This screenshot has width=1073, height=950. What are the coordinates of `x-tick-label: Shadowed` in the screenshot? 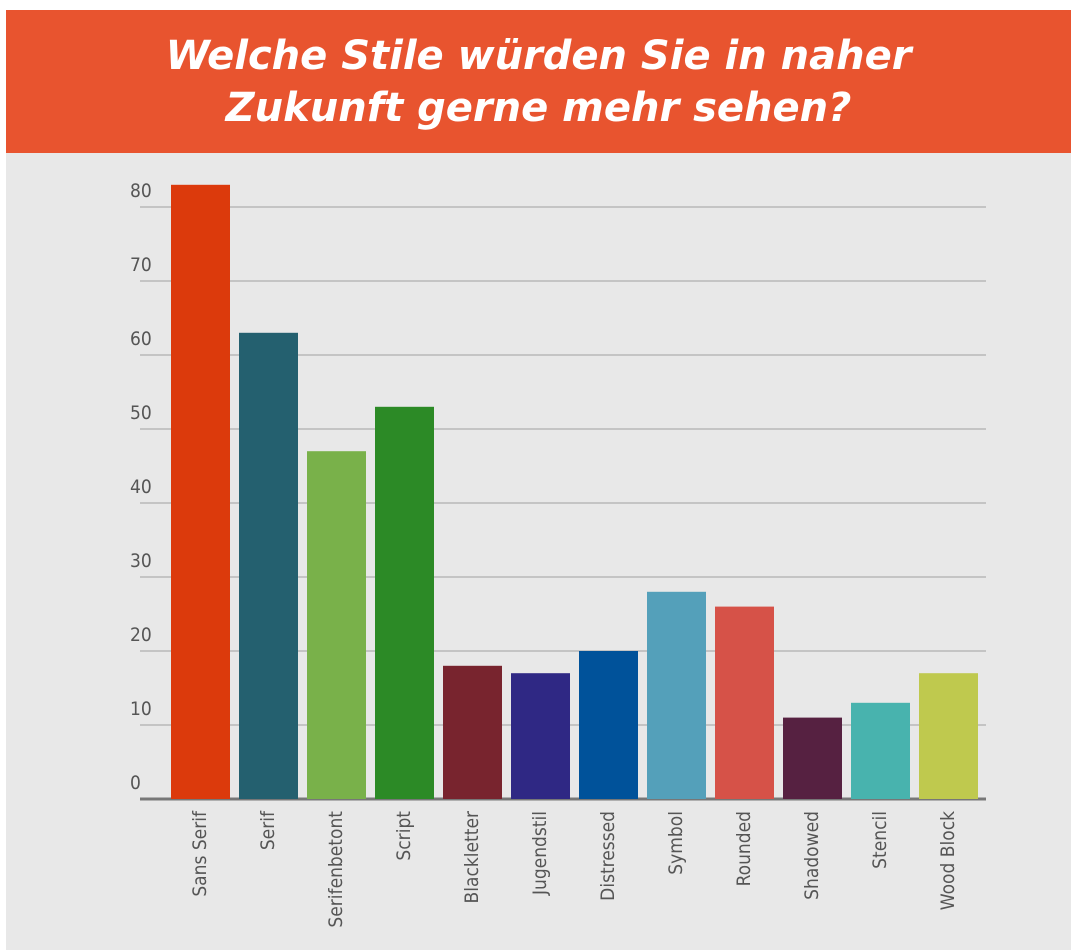 It's located at (812, 855).